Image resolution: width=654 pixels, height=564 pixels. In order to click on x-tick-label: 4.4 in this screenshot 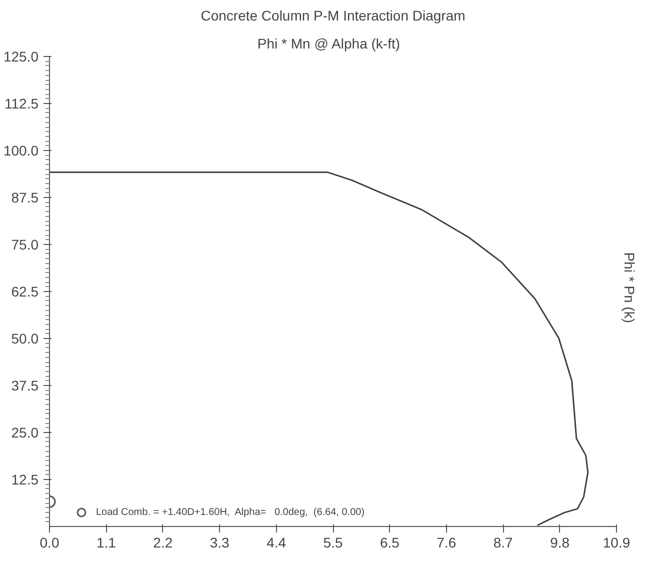, I will do `click(276, 542)`.